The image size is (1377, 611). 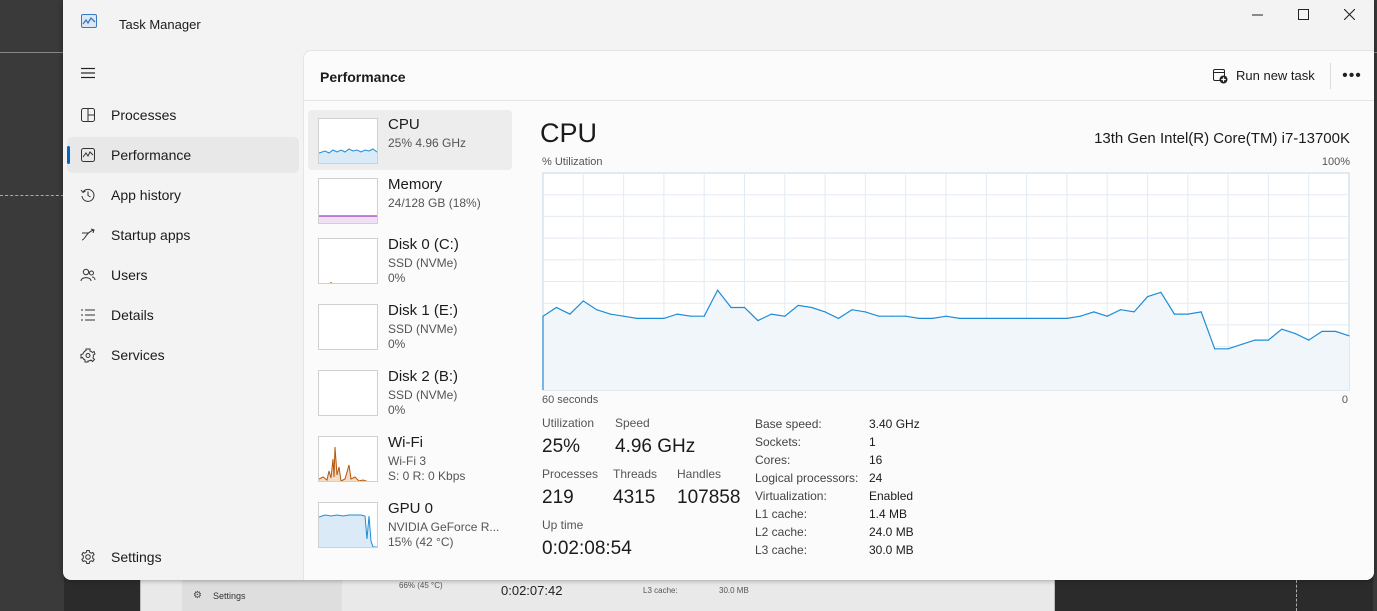 What do you see at coordinates (262, 594) in the screenshot?
I see `background-window-sidebar` at bounding box center [262, 594].